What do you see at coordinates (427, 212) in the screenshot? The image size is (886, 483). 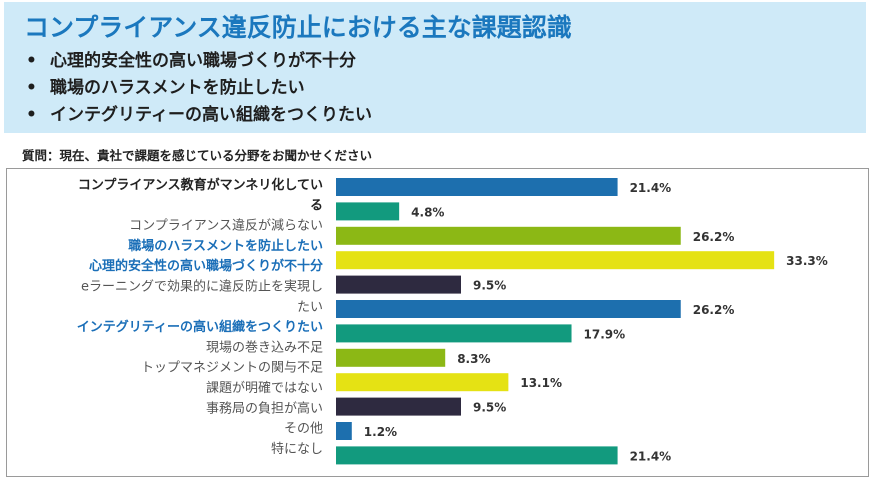 I see `bar-value-label: 4.8%` at bounding box center [427, 212].